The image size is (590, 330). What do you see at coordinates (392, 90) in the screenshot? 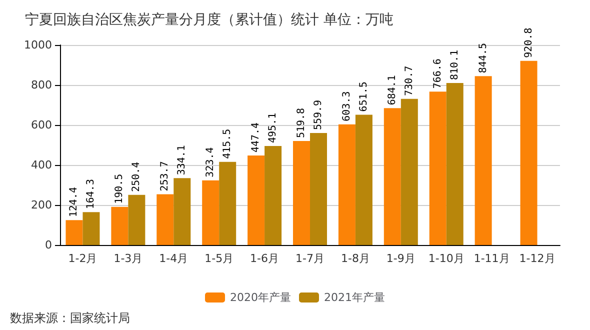
I see `data-label: 684.1` at bounding box center [392, 90].